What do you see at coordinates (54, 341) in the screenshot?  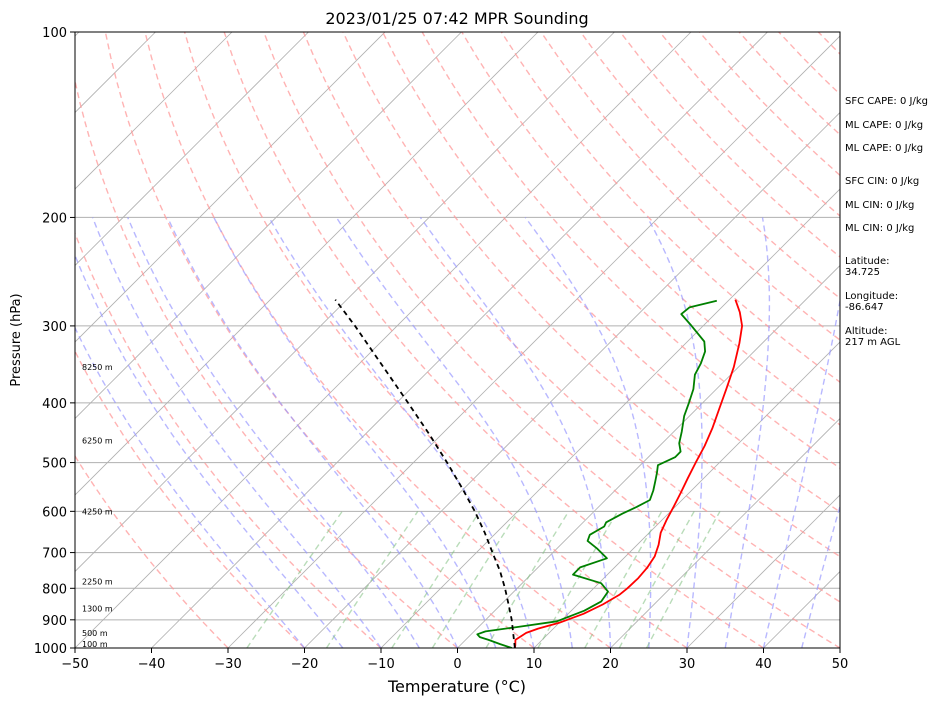 I see `y-axis-ticks: 100 200 300 400 500 600 700 800 900 1000` at bounding box center [54, 341].